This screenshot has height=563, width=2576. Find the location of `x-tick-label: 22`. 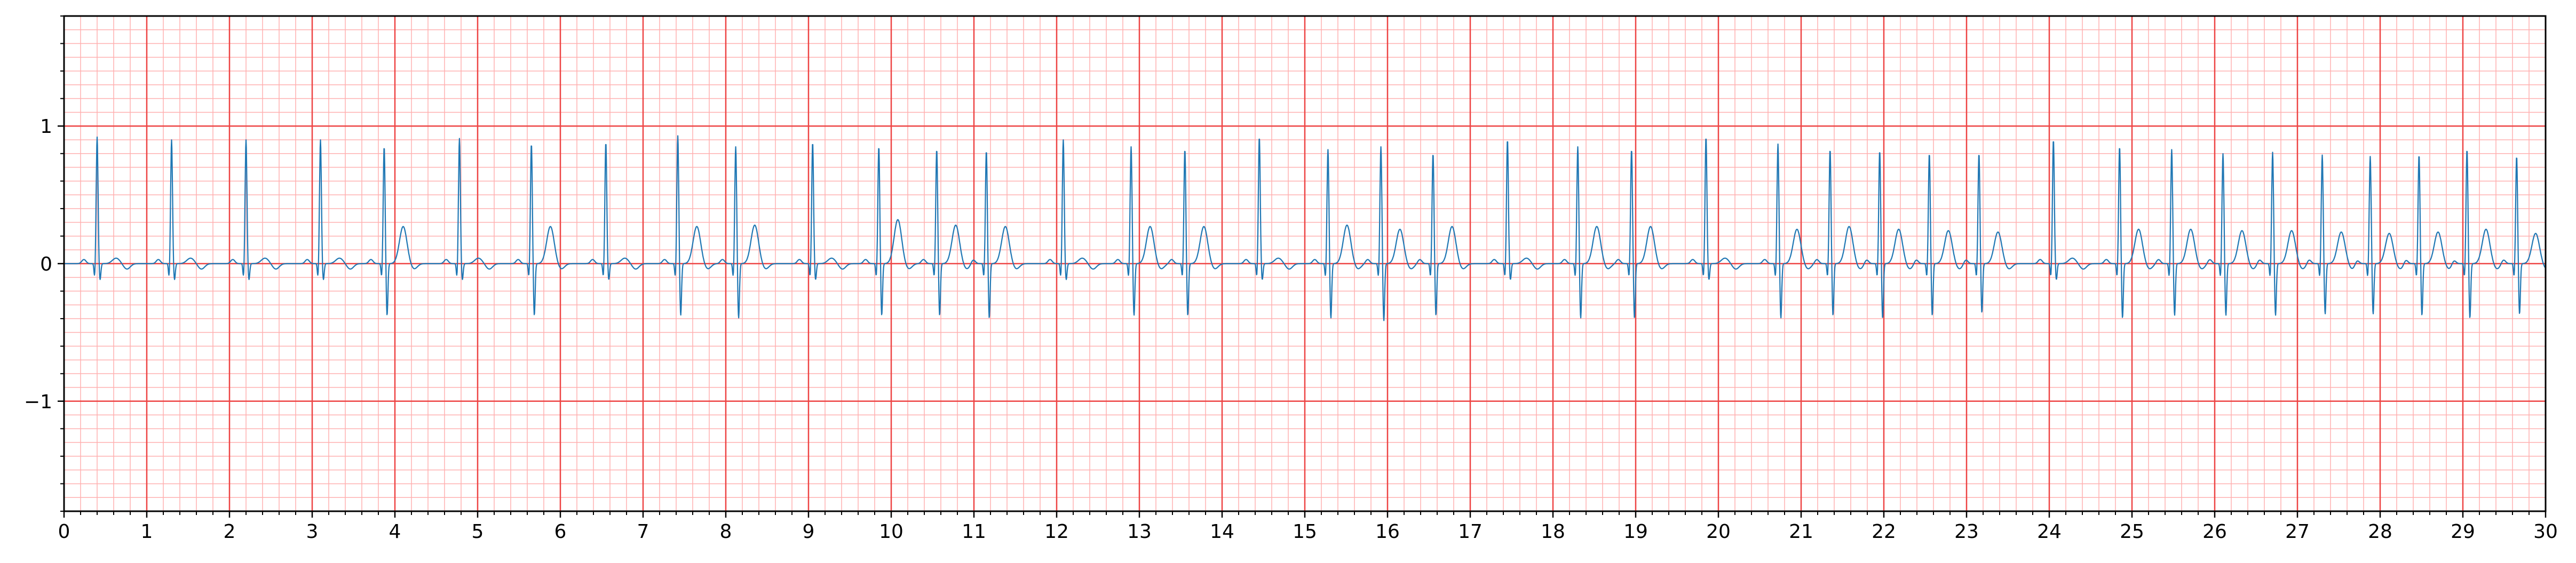

x-tick-label: 22 is located at coordinates (1884, 532).